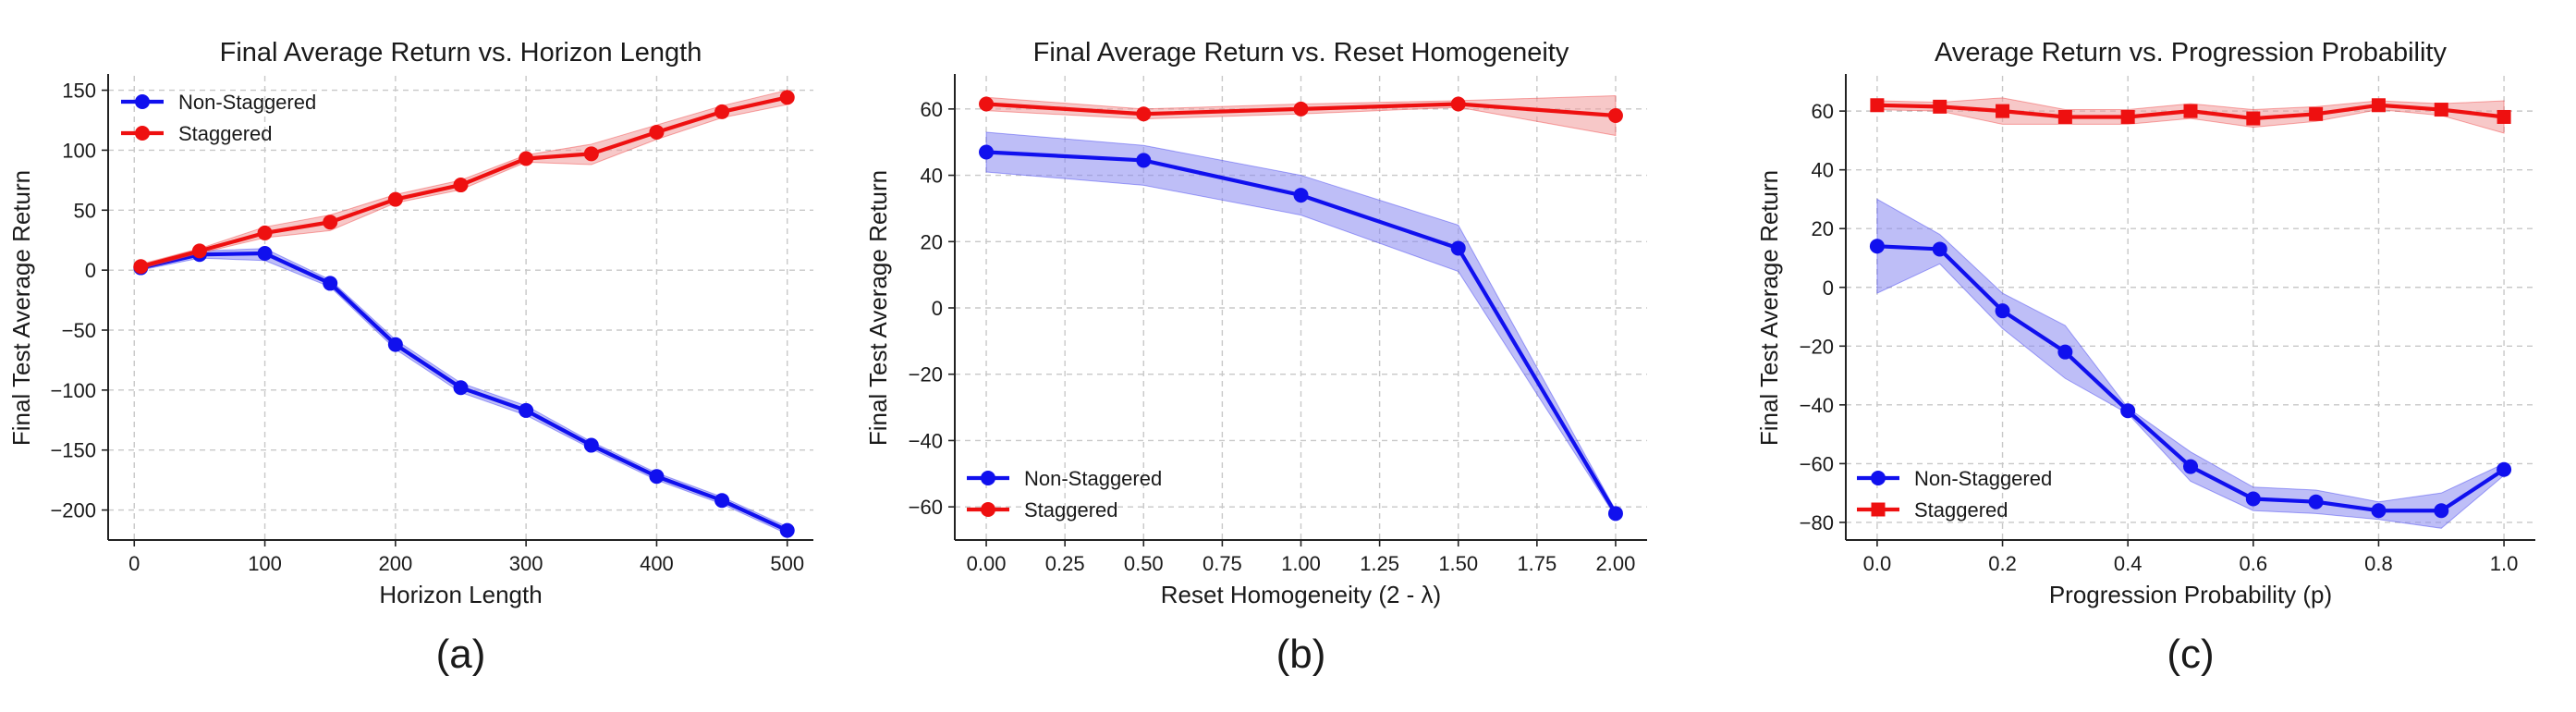  Describe the element at coordinates (395, 563) in the screenshot. I see `x-tick-label: 200` at that location.